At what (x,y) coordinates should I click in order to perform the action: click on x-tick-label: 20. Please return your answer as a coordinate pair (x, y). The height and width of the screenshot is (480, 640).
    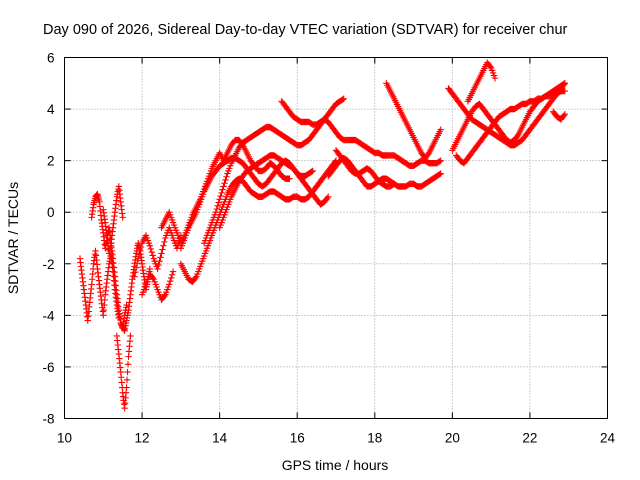
    Looking at the image, I should click on (452, 438).